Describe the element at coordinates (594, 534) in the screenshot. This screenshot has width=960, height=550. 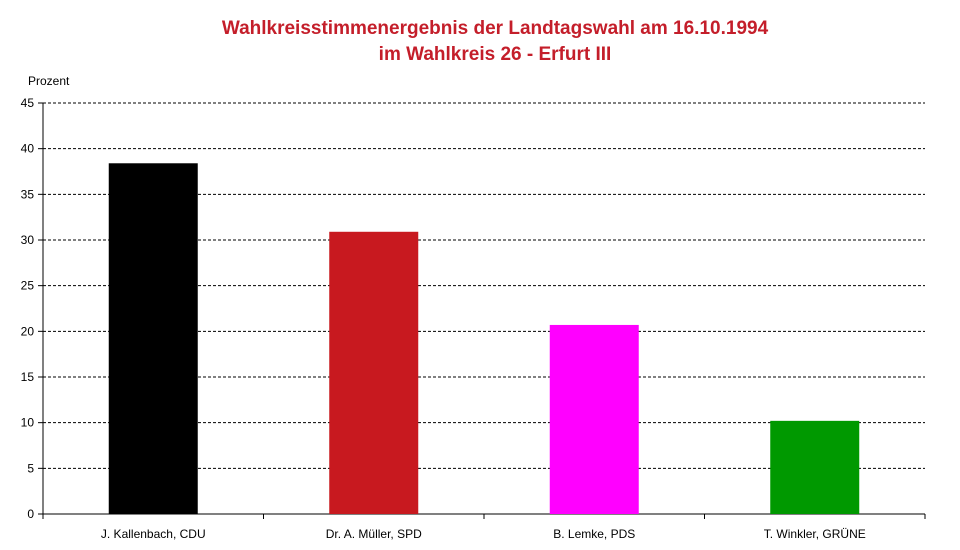
I see `x-tick-label: B. Lemke, PDS` at that location.